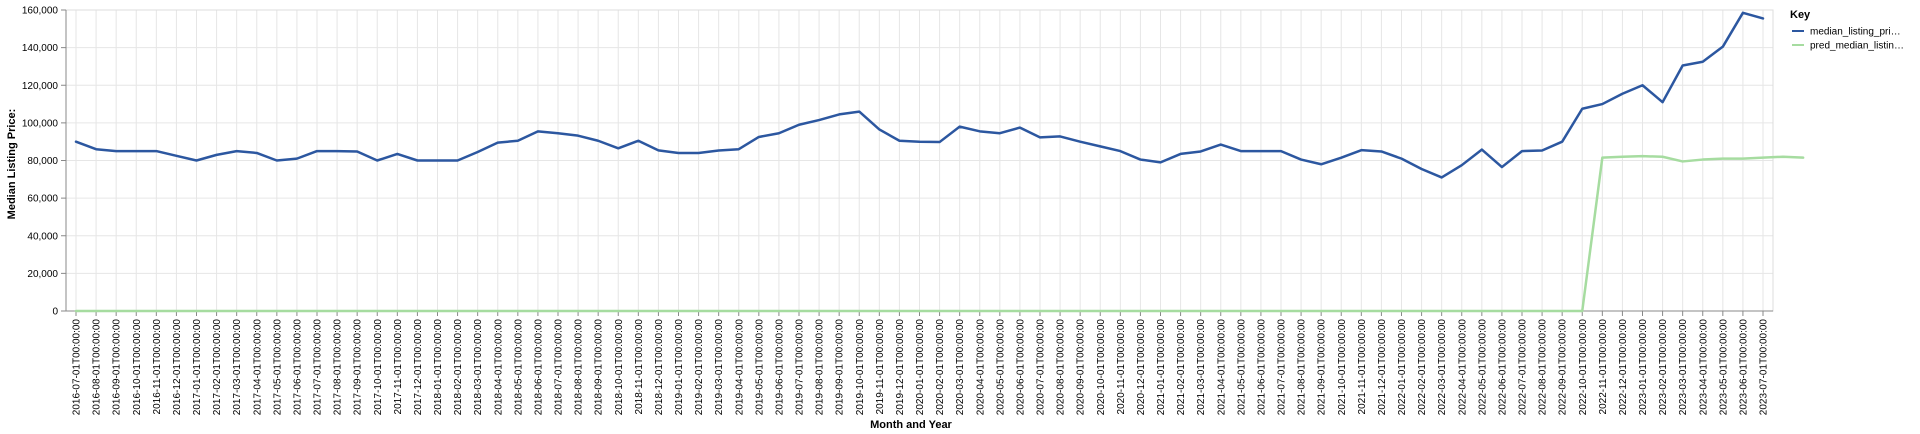 Image resolution: width=1920 pixels, height=434 pixels. I want to click on x-tick-label: 2018-09-01T00:00:00, so click(599, 367).